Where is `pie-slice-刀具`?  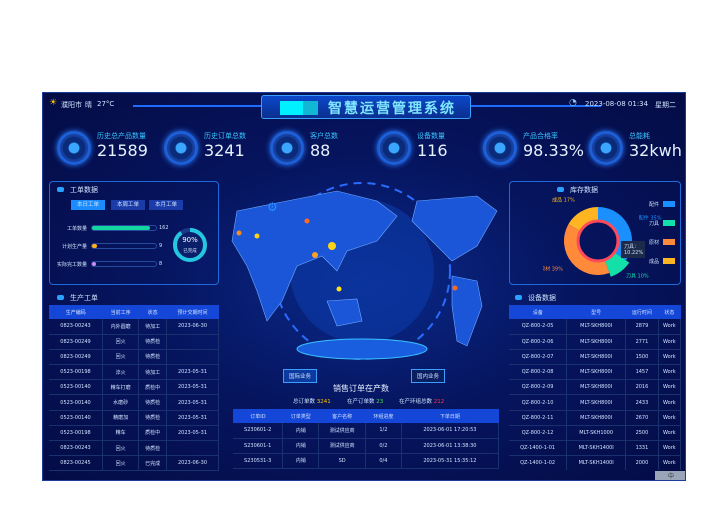 pie-slice-刀具 is located at coordinates (617, 264).